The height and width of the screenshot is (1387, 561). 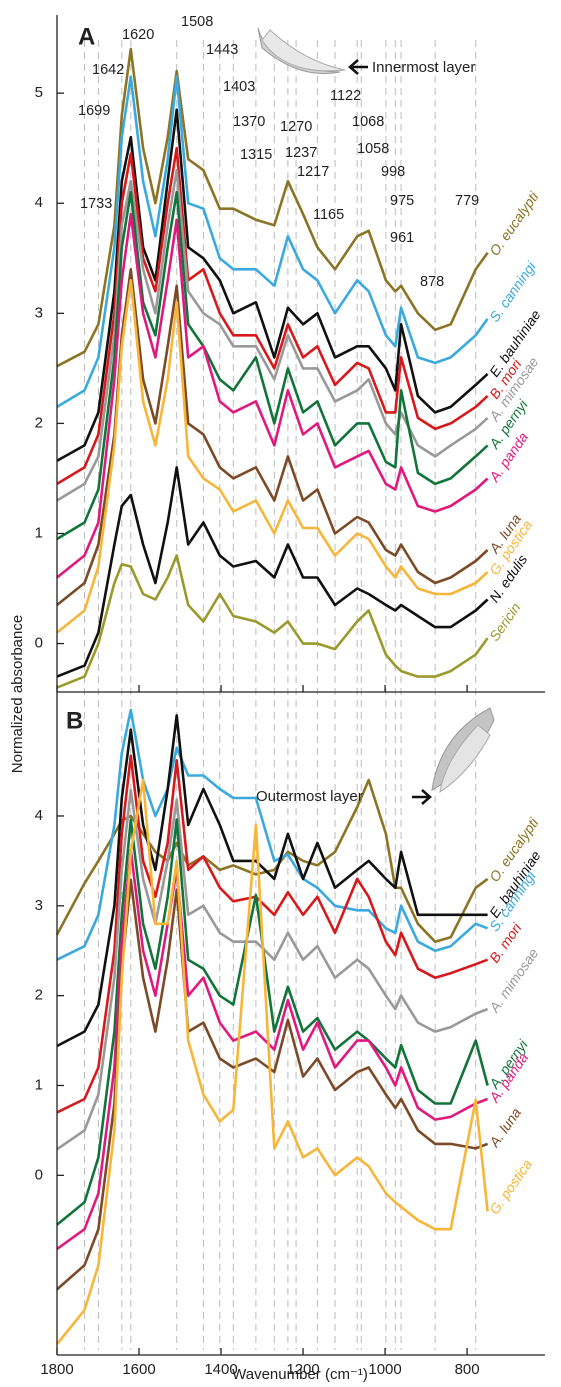 What do you see at coordinates (504, 1128) in the screenshot?
I see `series-label: A. luna` at bounding box center [504, 1128].